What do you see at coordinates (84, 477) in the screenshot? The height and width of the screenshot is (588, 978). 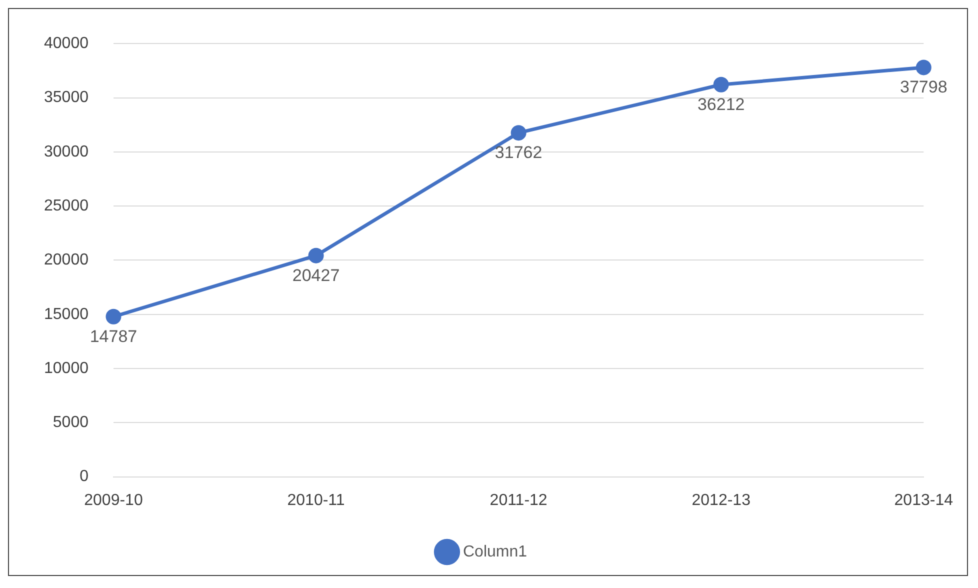 I see `y-tick-label: 0` at bounding box center [84, 477].